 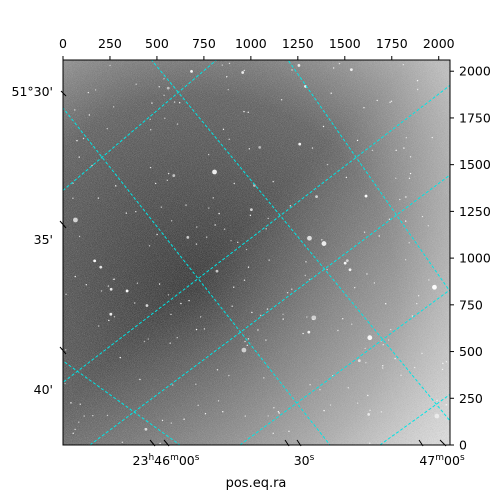 What do you see at coordinates (204, 43) in the screenshot?
I see `top-tick-label-3: 750` at bounding box center [204, 43].